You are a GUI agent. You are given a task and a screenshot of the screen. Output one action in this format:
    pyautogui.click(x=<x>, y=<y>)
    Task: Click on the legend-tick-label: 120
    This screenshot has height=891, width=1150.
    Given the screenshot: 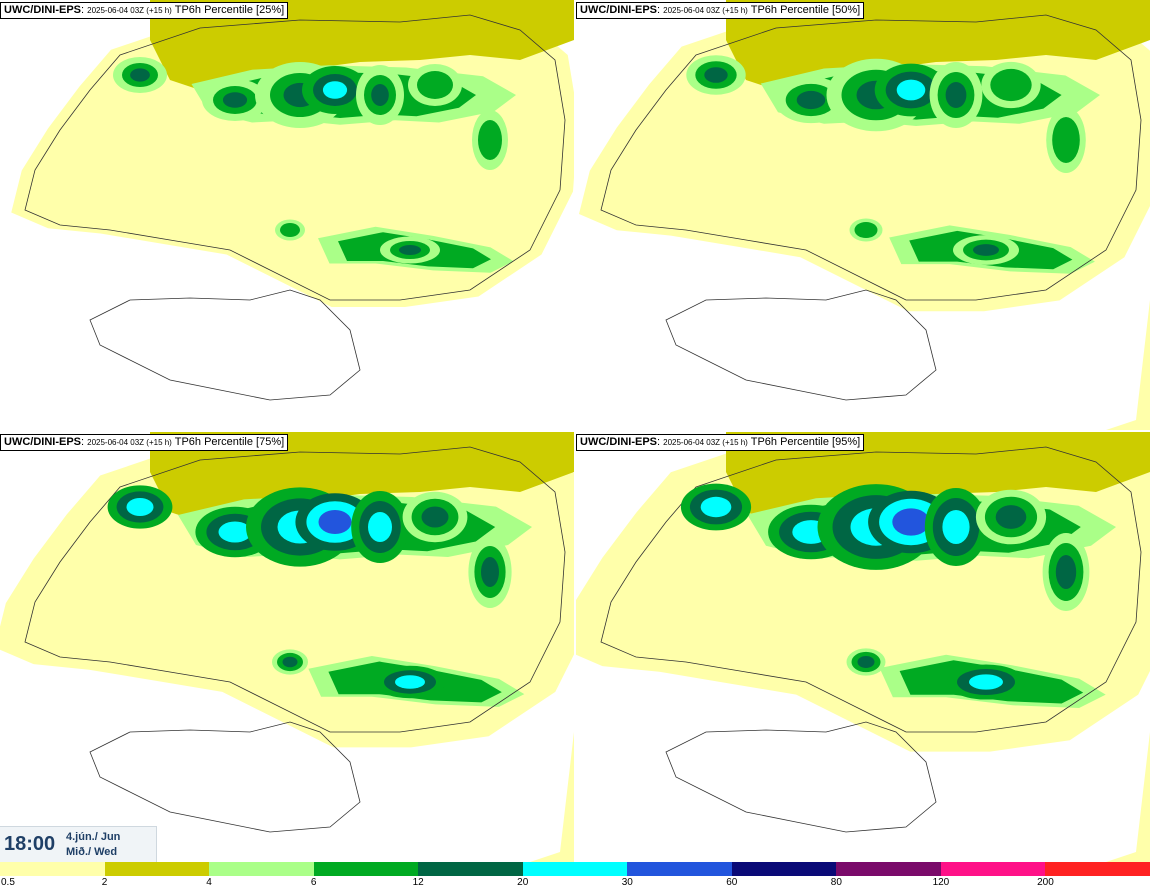 What is the action you would take?
    pyautogui.click(x=941, y=882)
    